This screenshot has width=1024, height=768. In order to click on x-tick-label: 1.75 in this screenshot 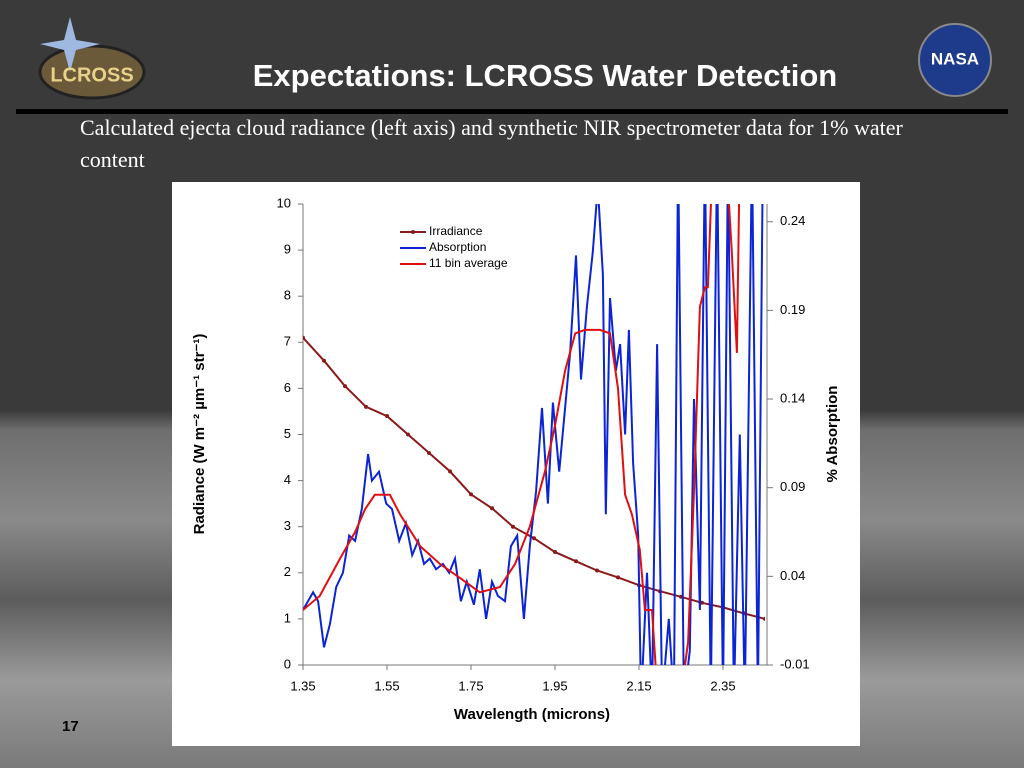, I will do `click(470, 685)`.